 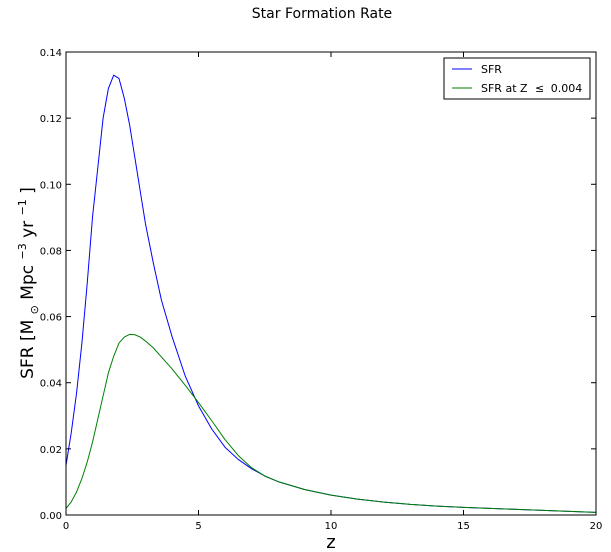 I want to click on legend: SFR SFR at Z ≤ 0.004, so click(x=517, y=78).